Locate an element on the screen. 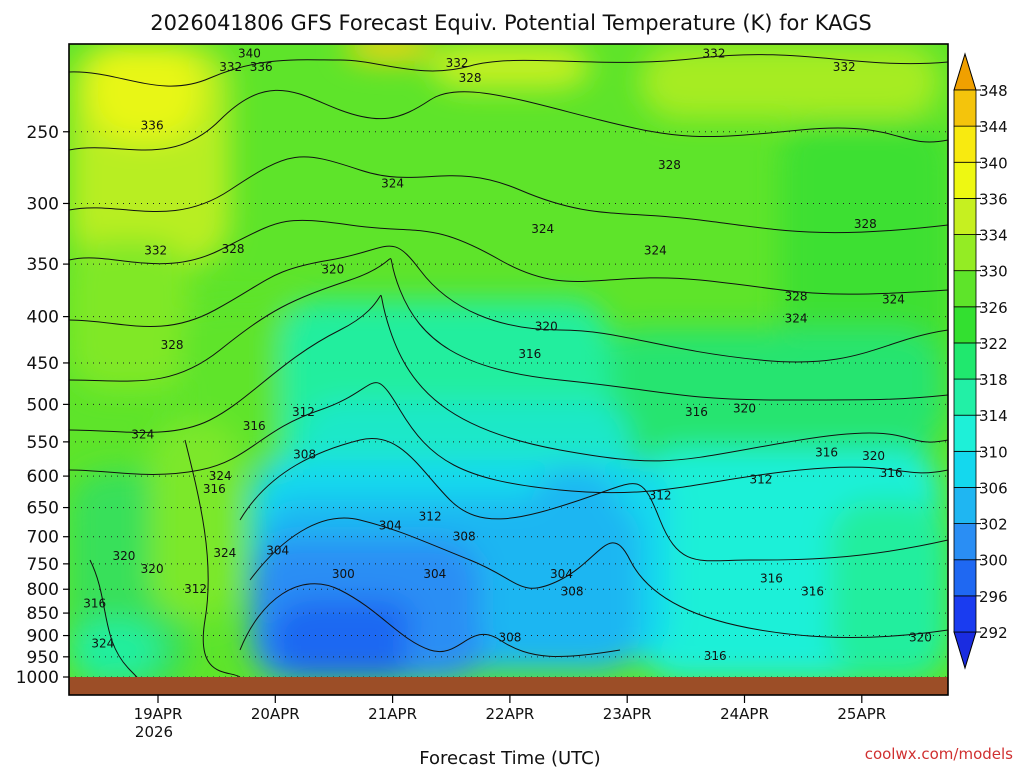 Image resolution: width=1024 pixels, height=772 pixels. colorbar-tick-label: 336 is located at coordinates (993, 199).